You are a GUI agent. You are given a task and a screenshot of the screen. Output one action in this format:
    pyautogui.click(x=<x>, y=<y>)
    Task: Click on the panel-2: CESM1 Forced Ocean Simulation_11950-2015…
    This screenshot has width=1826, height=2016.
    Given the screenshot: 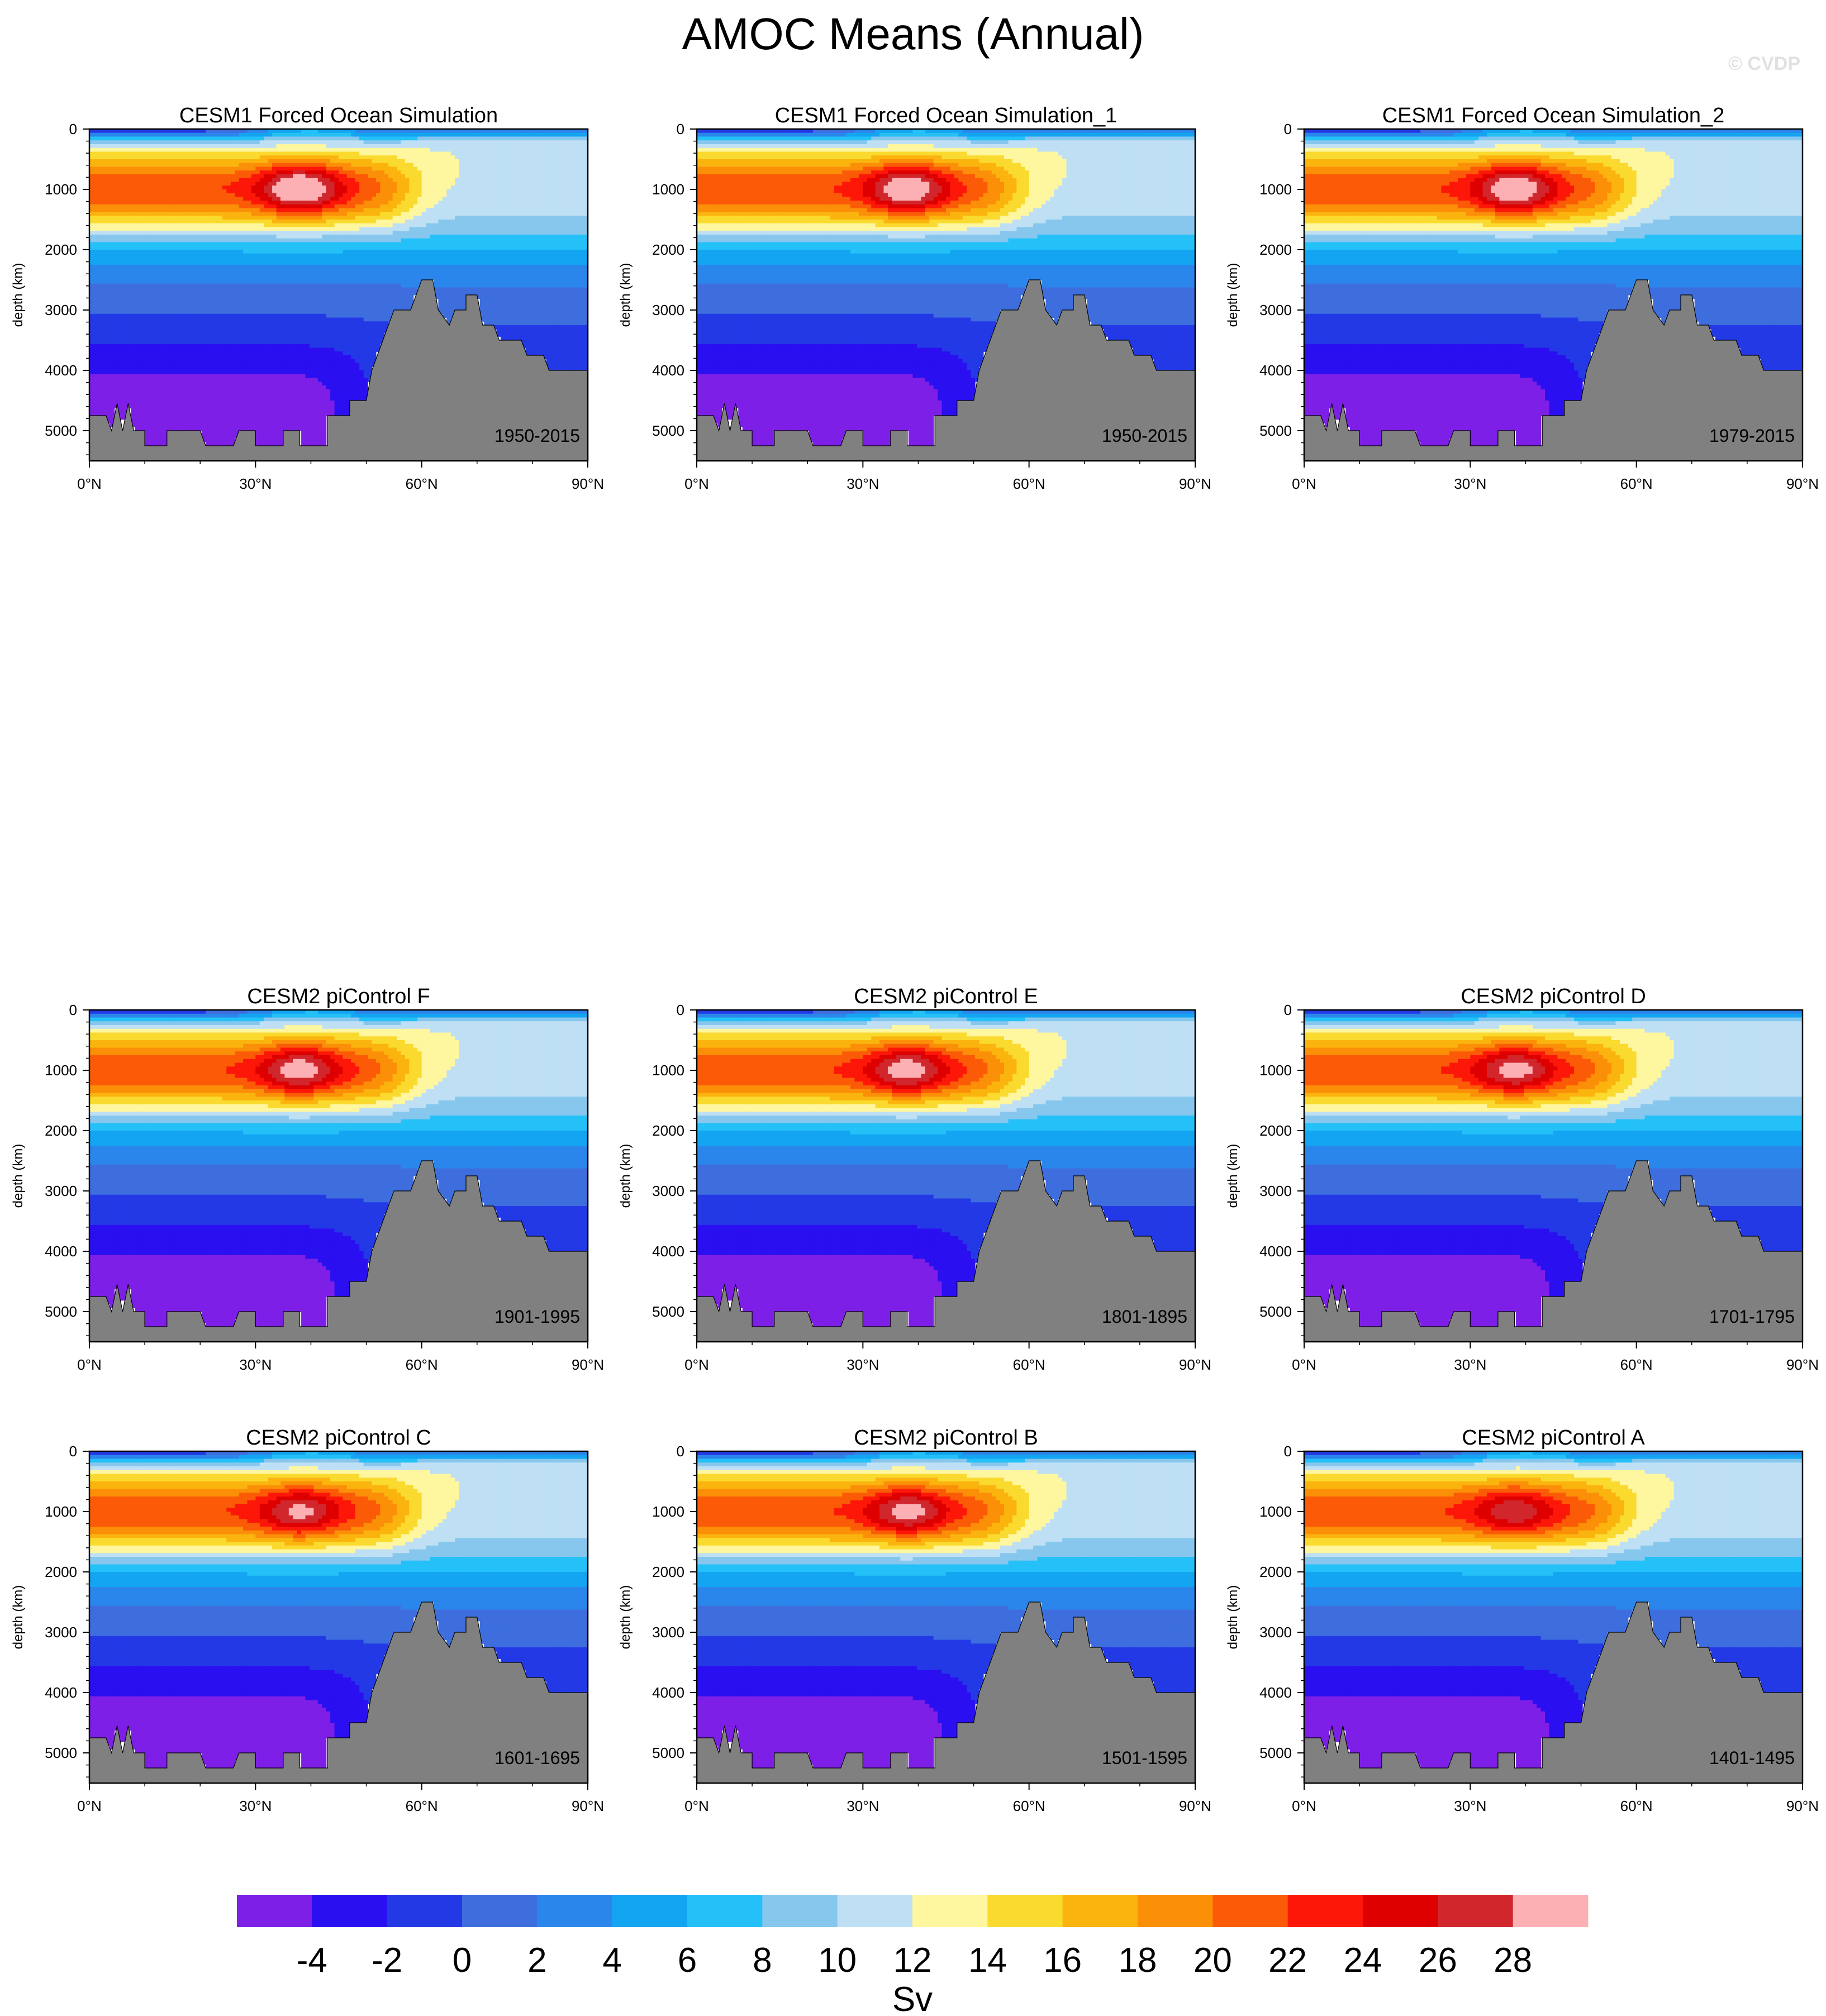 What is the action you would take?
    pyautogui.click(x=914, y=298)
    